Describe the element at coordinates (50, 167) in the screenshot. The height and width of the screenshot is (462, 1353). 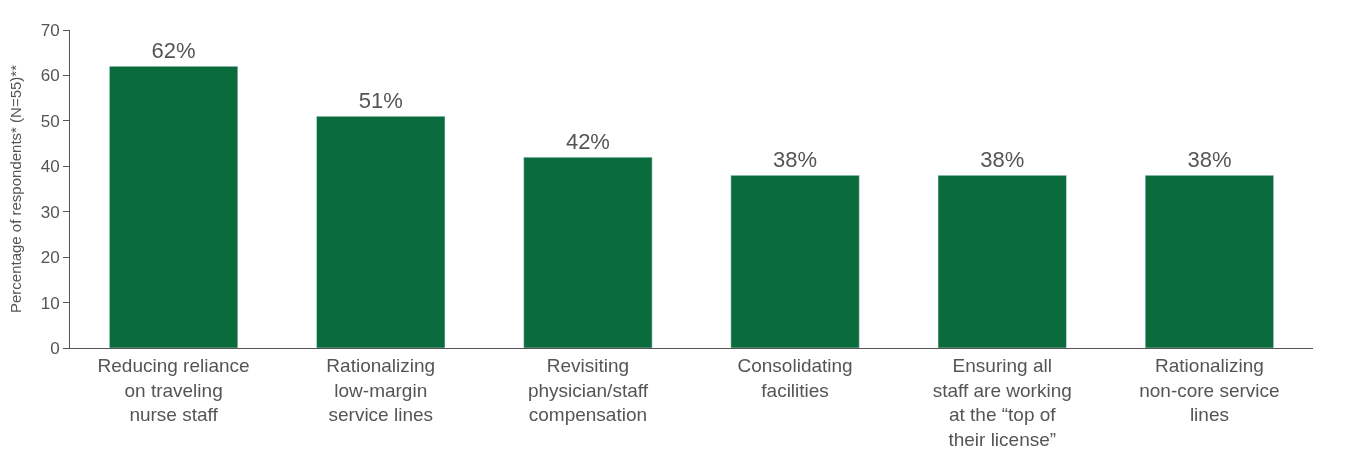
I see `y-tick-label: 40` at that location.